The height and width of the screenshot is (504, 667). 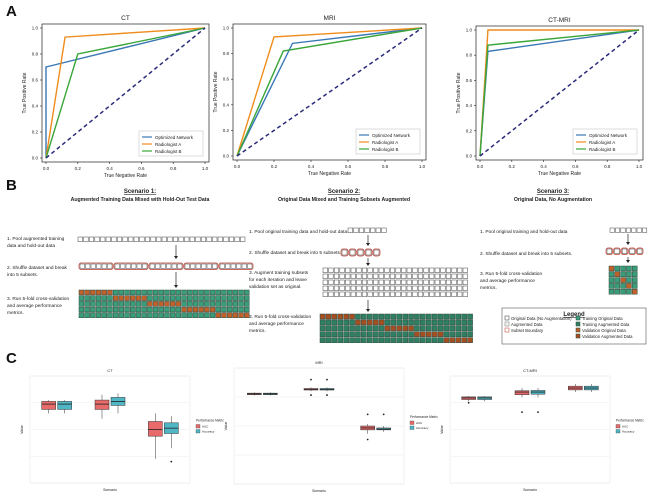 What do you see at coordinates (578, 324) in the screenshot?
I see `legend-b-swatch` at bounding box center [578, 324].